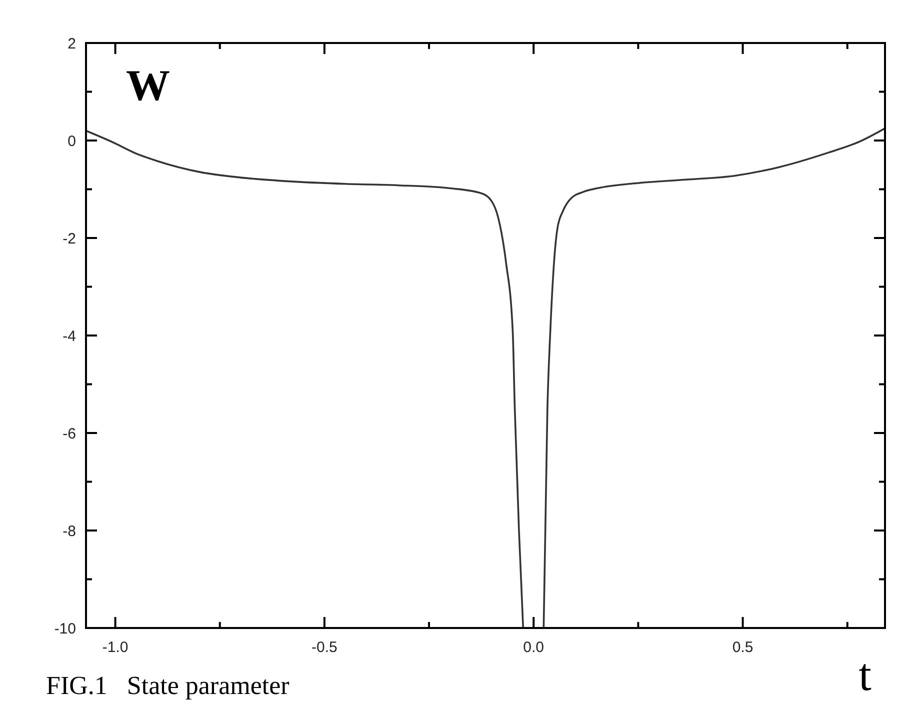 The image size is (915, 720). Describe the element at coordinates (743, 647) in the screenshot. I see `x-tick-label: 0.5` at that location.